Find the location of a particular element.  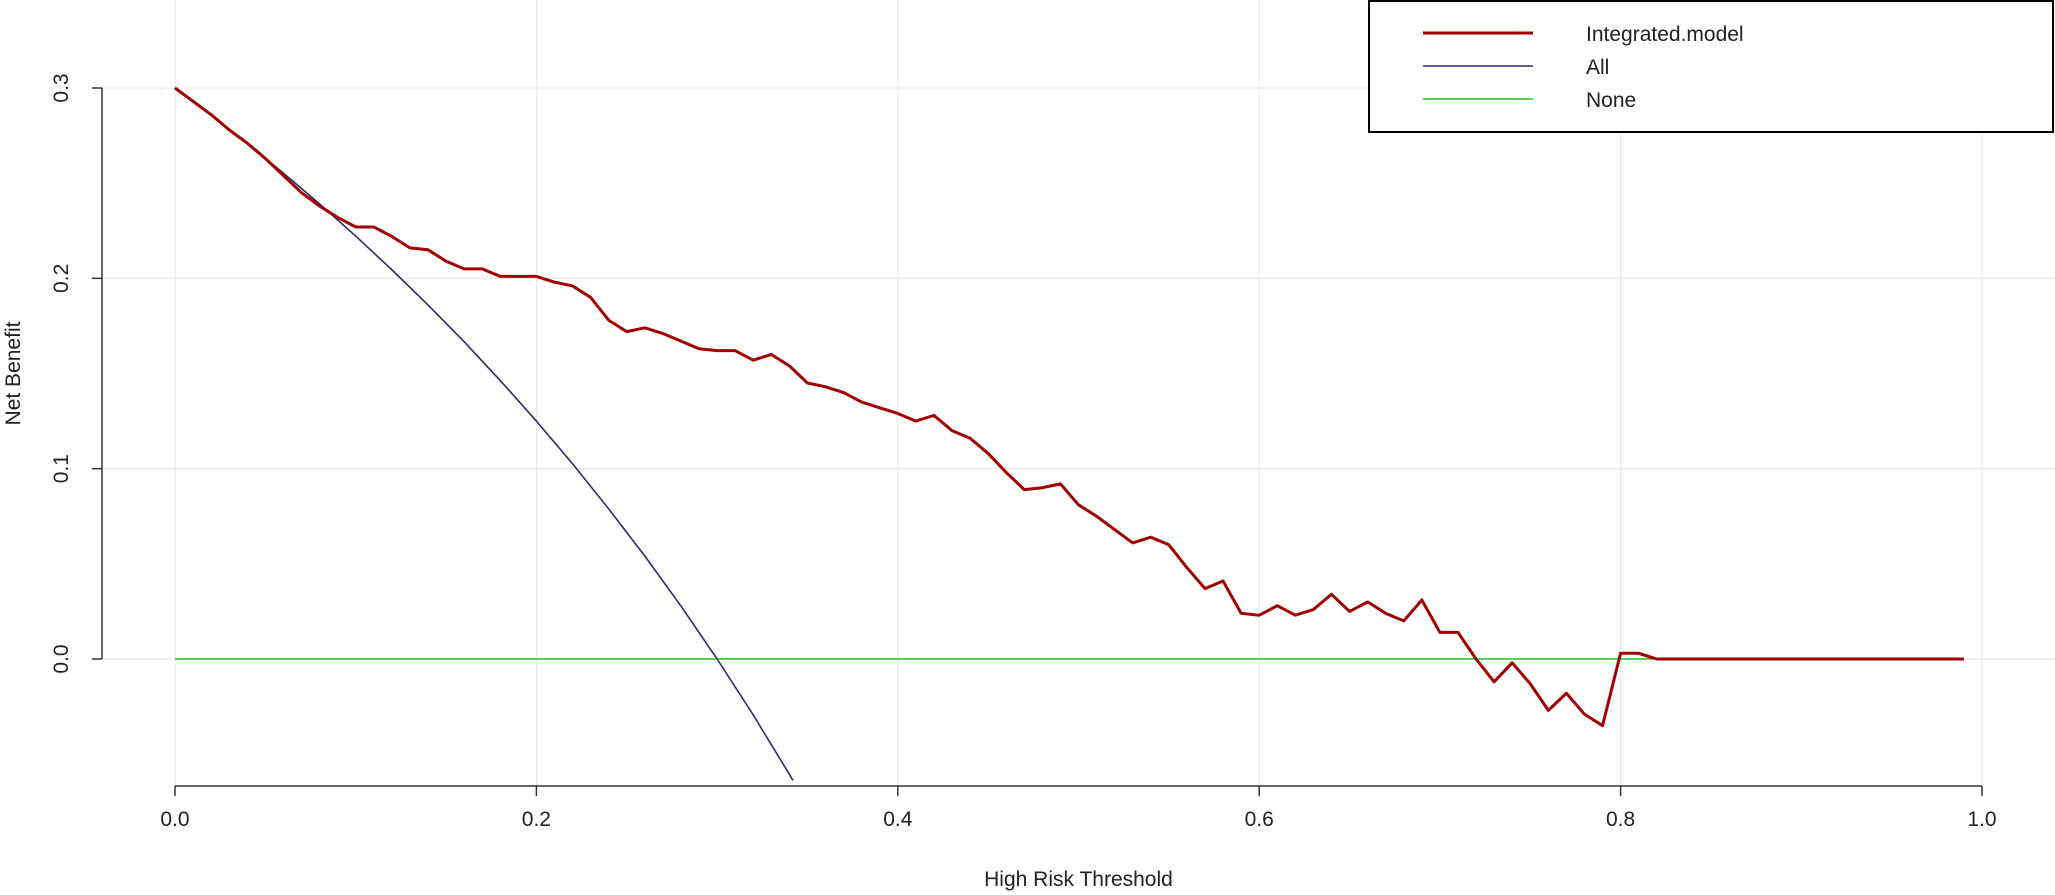

x-tick-label-2: 0.4 is located at coordinates (898, 819).